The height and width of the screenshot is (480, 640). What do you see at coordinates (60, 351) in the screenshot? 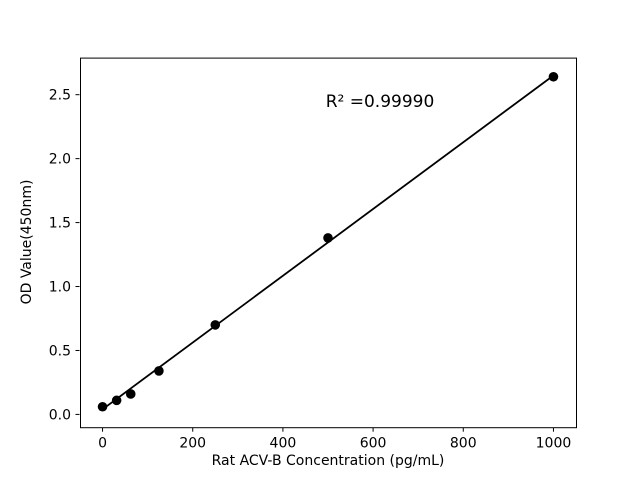
I see `y-tick-label: 0.5` at bounding box center [60, 351].